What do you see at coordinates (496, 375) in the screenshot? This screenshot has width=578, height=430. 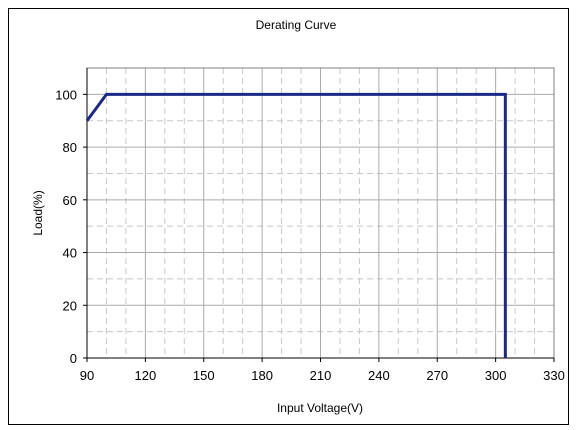 I see `x-tick-label: 300` at bounding box center [496, 375].